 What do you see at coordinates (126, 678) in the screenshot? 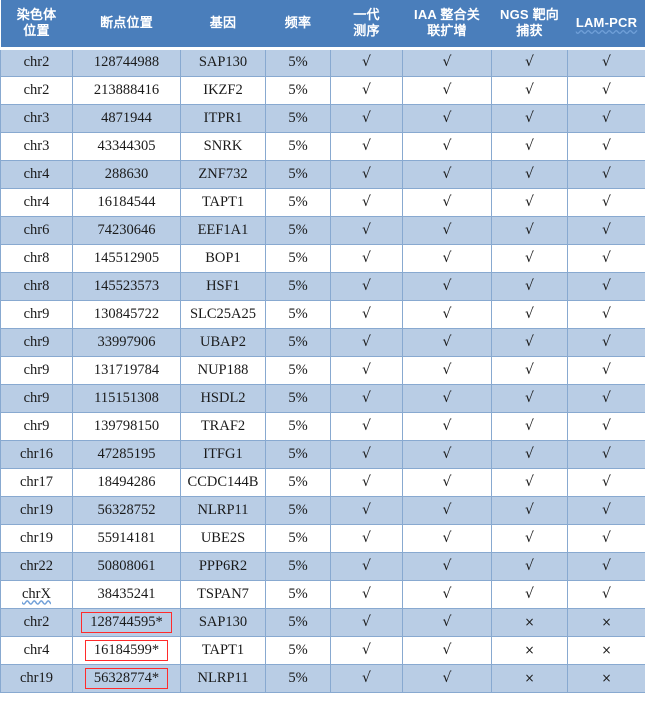
I see `breakpoint-highlight-box: 56328774*` at bounding box center [126, 678].